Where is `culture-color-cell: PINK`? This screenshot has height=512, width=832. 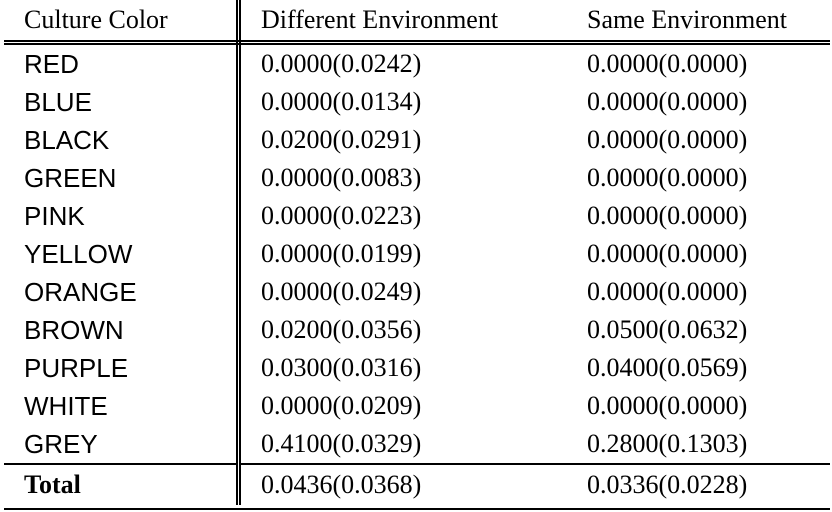 culture-color-cell: PINK is located at coordinates (122, 216).